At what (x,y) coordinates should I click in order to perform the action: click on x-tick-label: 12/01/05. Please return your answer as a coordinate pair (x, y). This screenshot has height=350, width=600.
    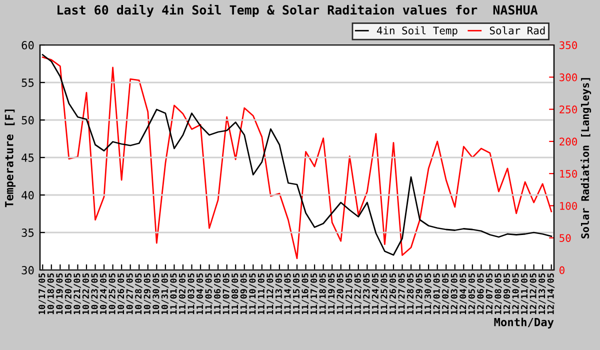
    Looking at the image, I should click on (437, 293).